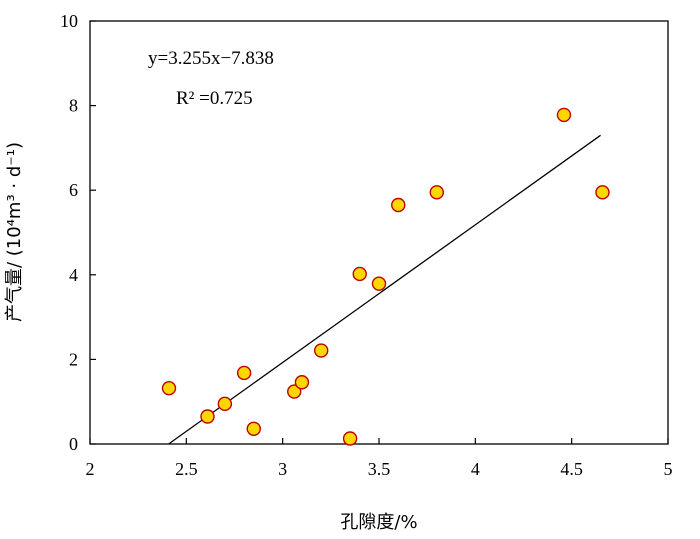 This screenshot has width=700, height=539. What do you see at coordinates (90, 469) in the screenshot?
I see `x-tick-label: 2` at bounding box center [90, 469].